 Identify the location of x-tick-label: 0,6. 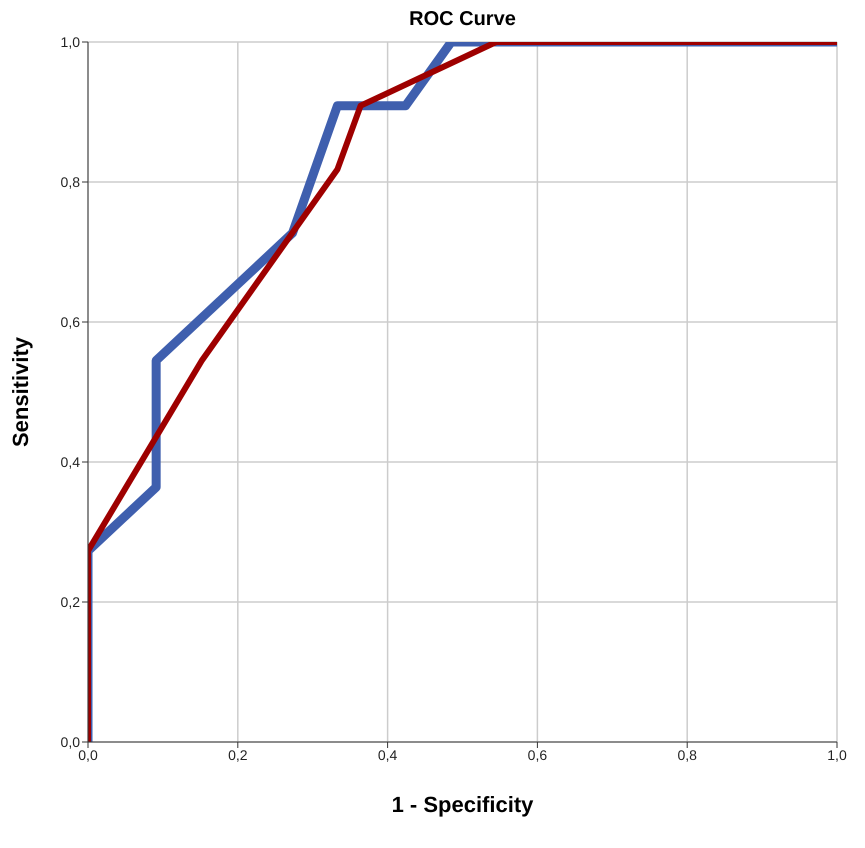
(538, 754).